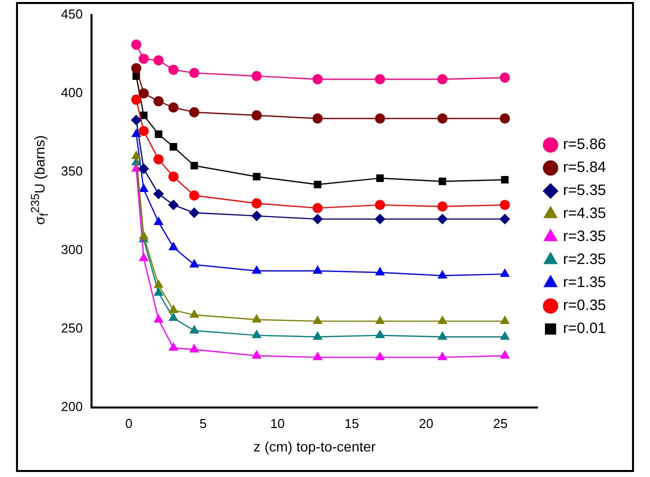 Image resolution: width=650 pixels, height=477 pixels. I want to click on y-tick-label: 400, so click(71, 92).